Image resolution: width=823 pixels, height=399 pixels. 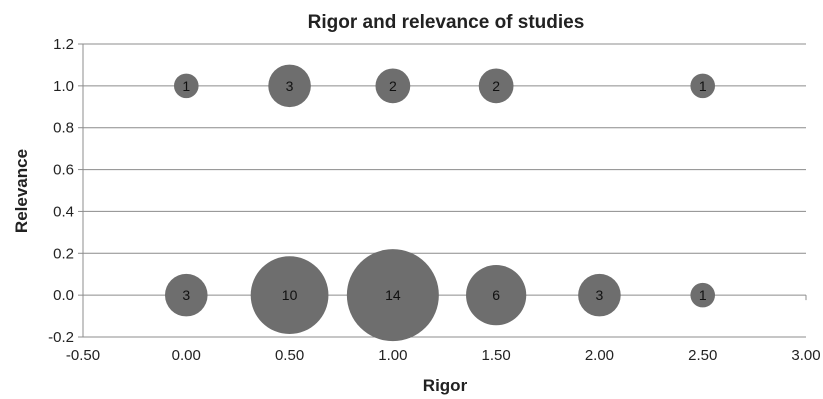 What do you see at coordinates (63, 170) in the screenshot?
I see `y-tick-label: 0.6` at bounding box center [63, 170].